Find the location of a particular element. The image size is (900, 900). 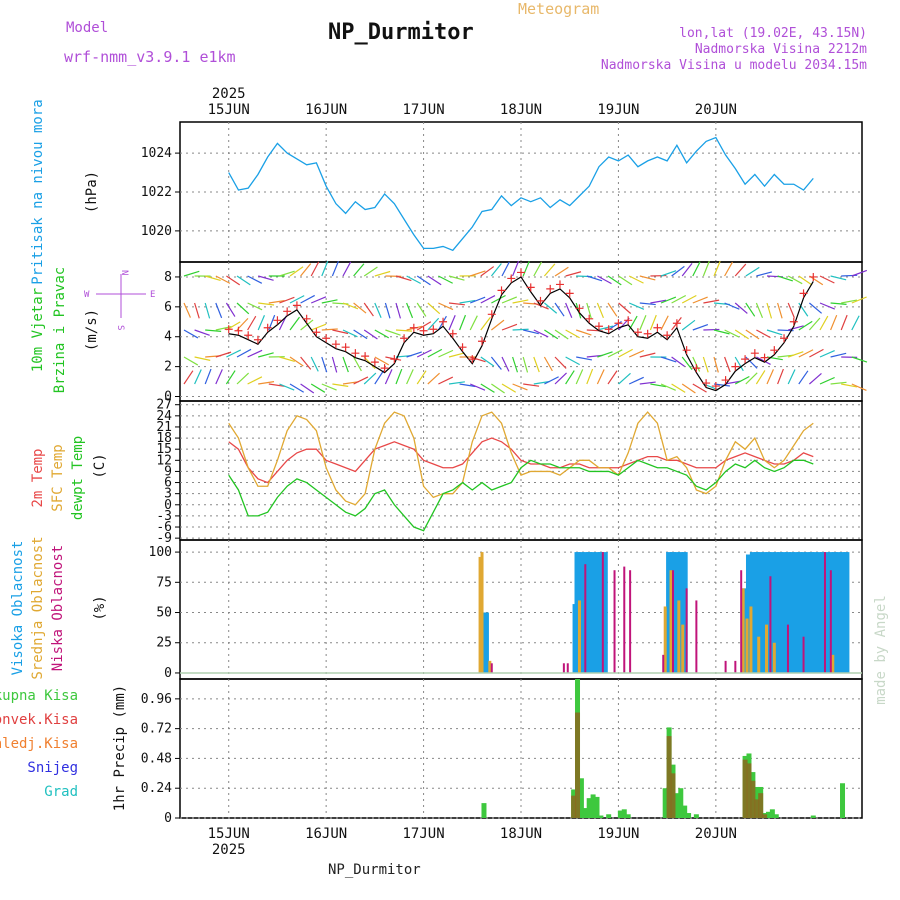

y-tick-label-temperature: -9 is located at coordinates (164, 538).